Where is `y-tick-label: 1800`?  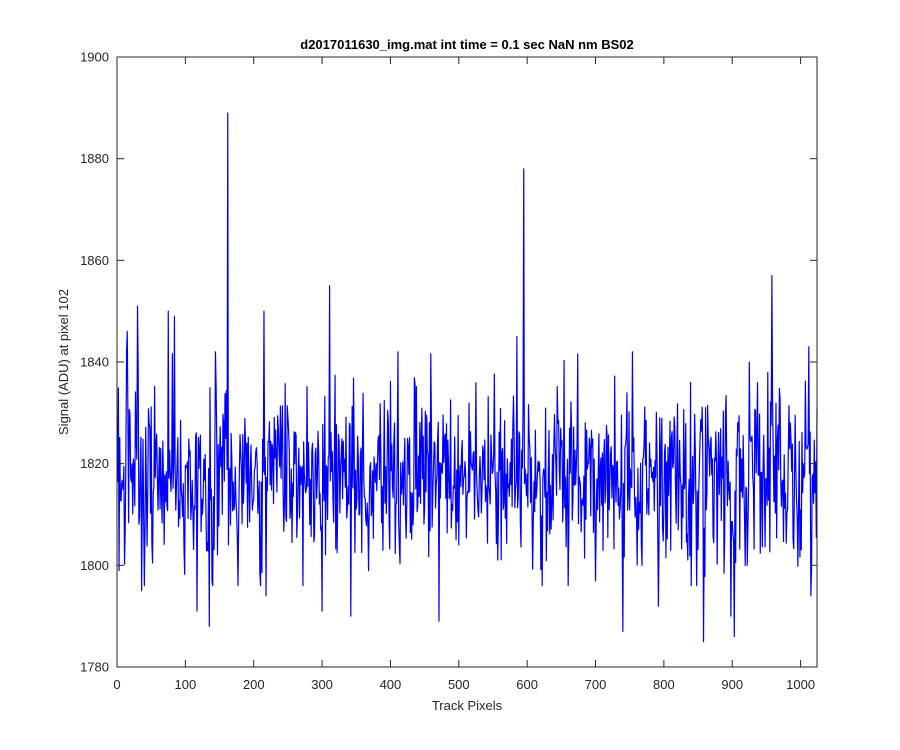
y-tick-label: 1800 is located at coordinates (94, 565).